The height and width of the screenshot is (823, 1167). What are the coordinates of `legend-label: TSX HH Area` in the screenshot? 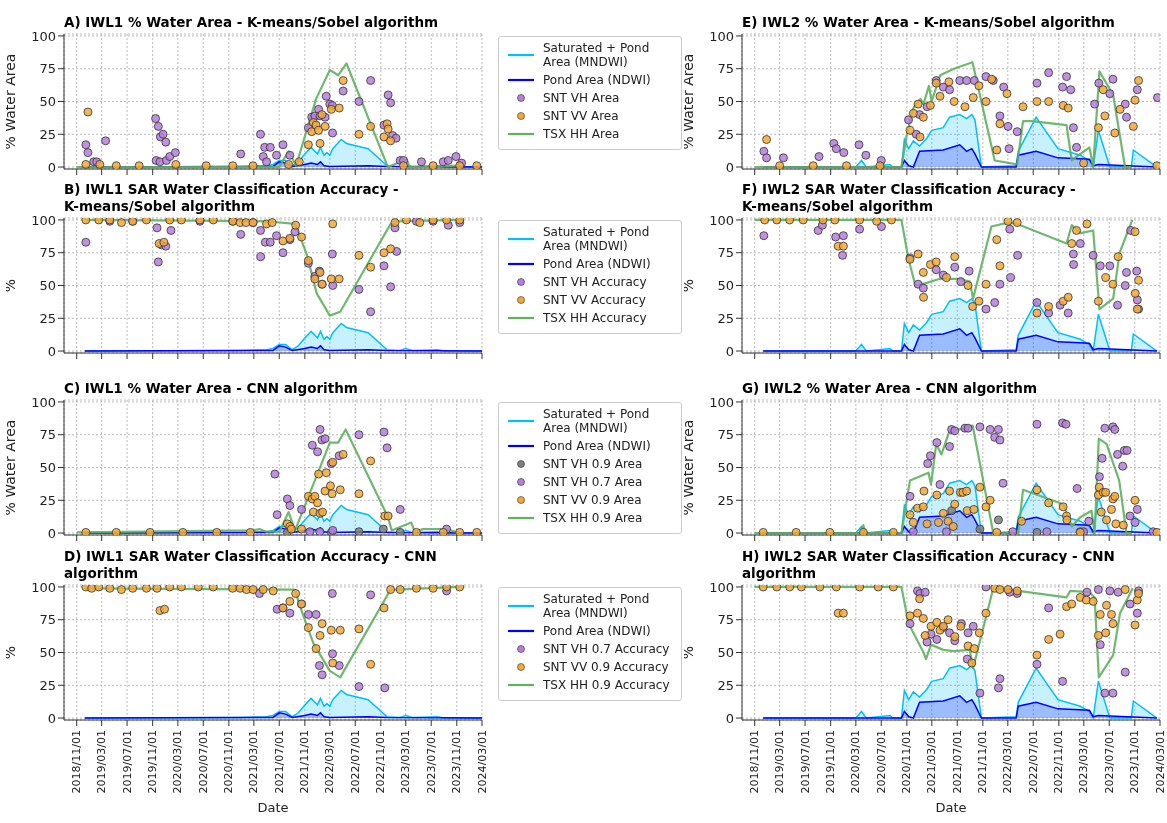 It's located at (582, 134).